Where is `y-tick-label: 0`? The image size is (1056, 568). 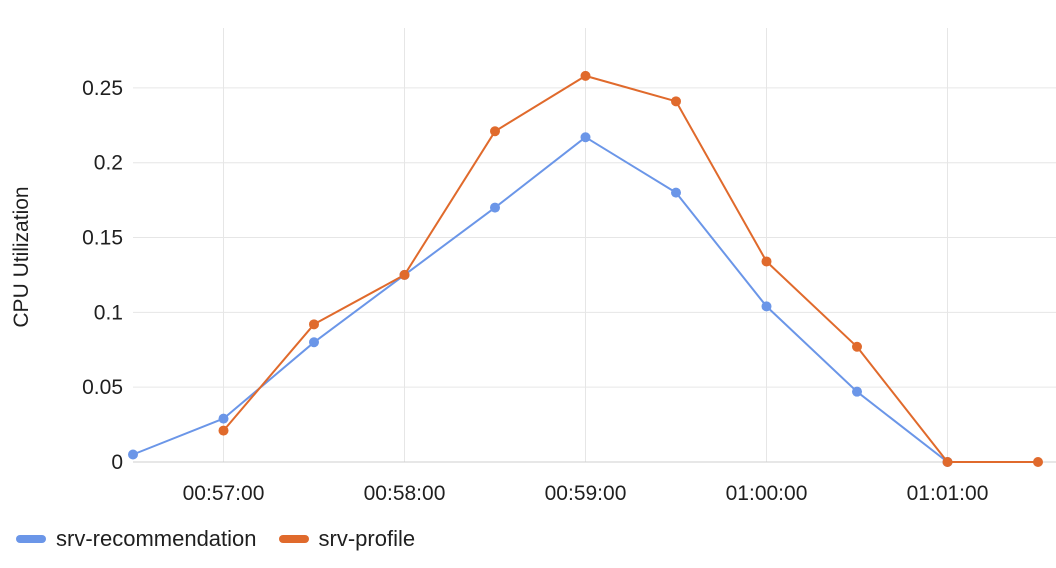
y-tick-label: 0 is located at coordinates (117, 462).